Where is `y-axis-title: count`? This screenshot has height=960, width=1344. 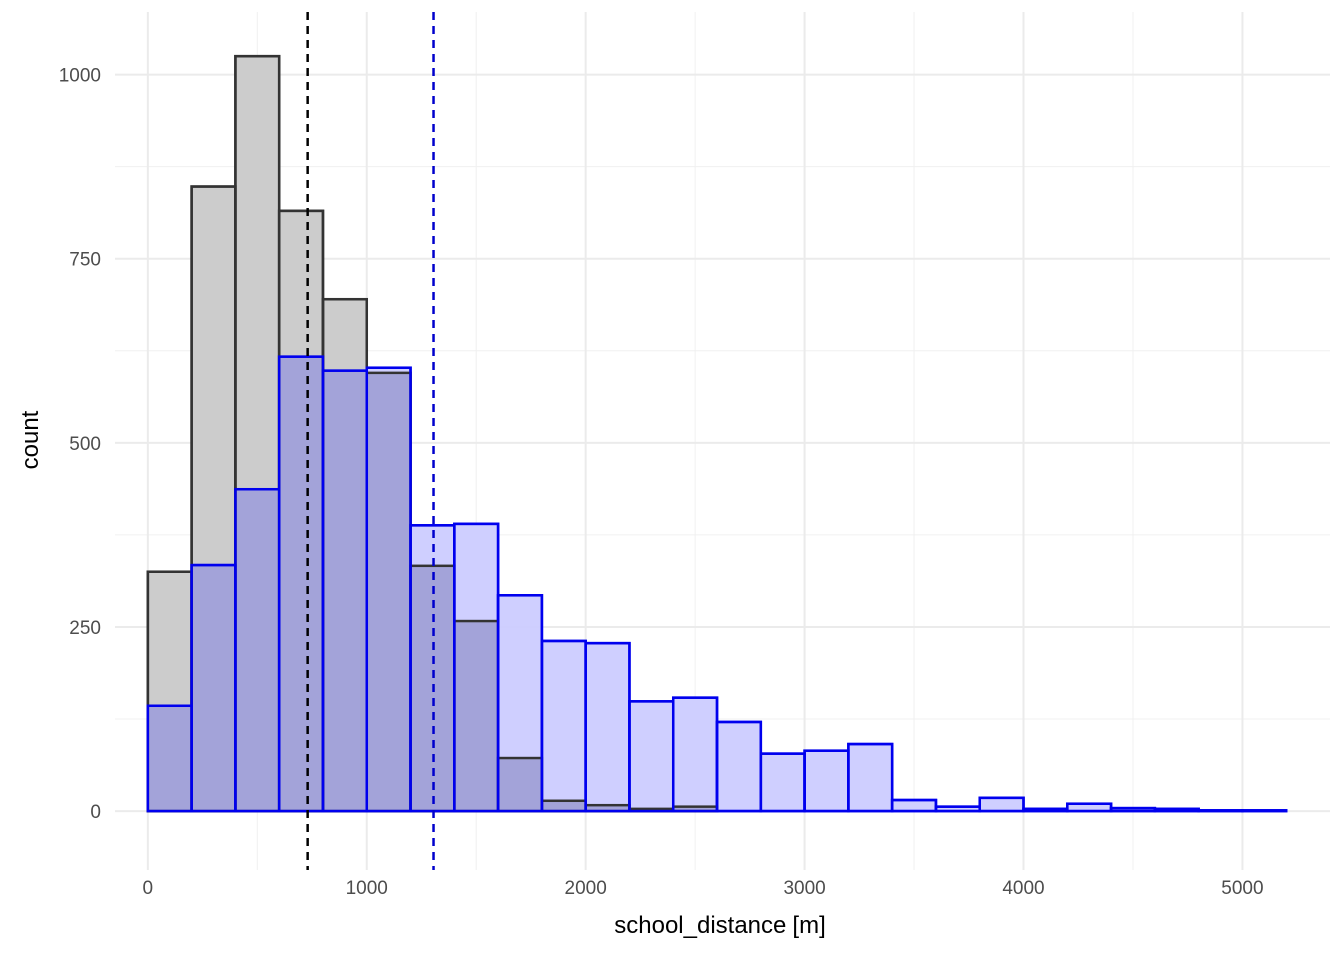 y-axis-title: count is located at coordinates (30, 439).